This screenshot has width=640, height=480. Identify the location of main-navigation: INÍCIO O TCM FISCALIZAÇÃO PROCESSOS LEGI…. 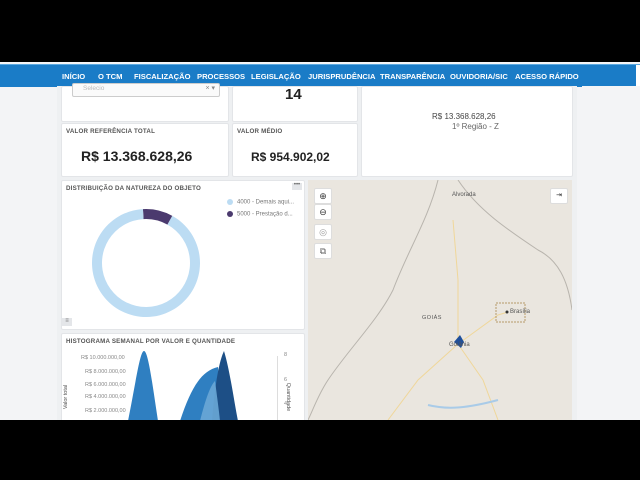
(320, 75).